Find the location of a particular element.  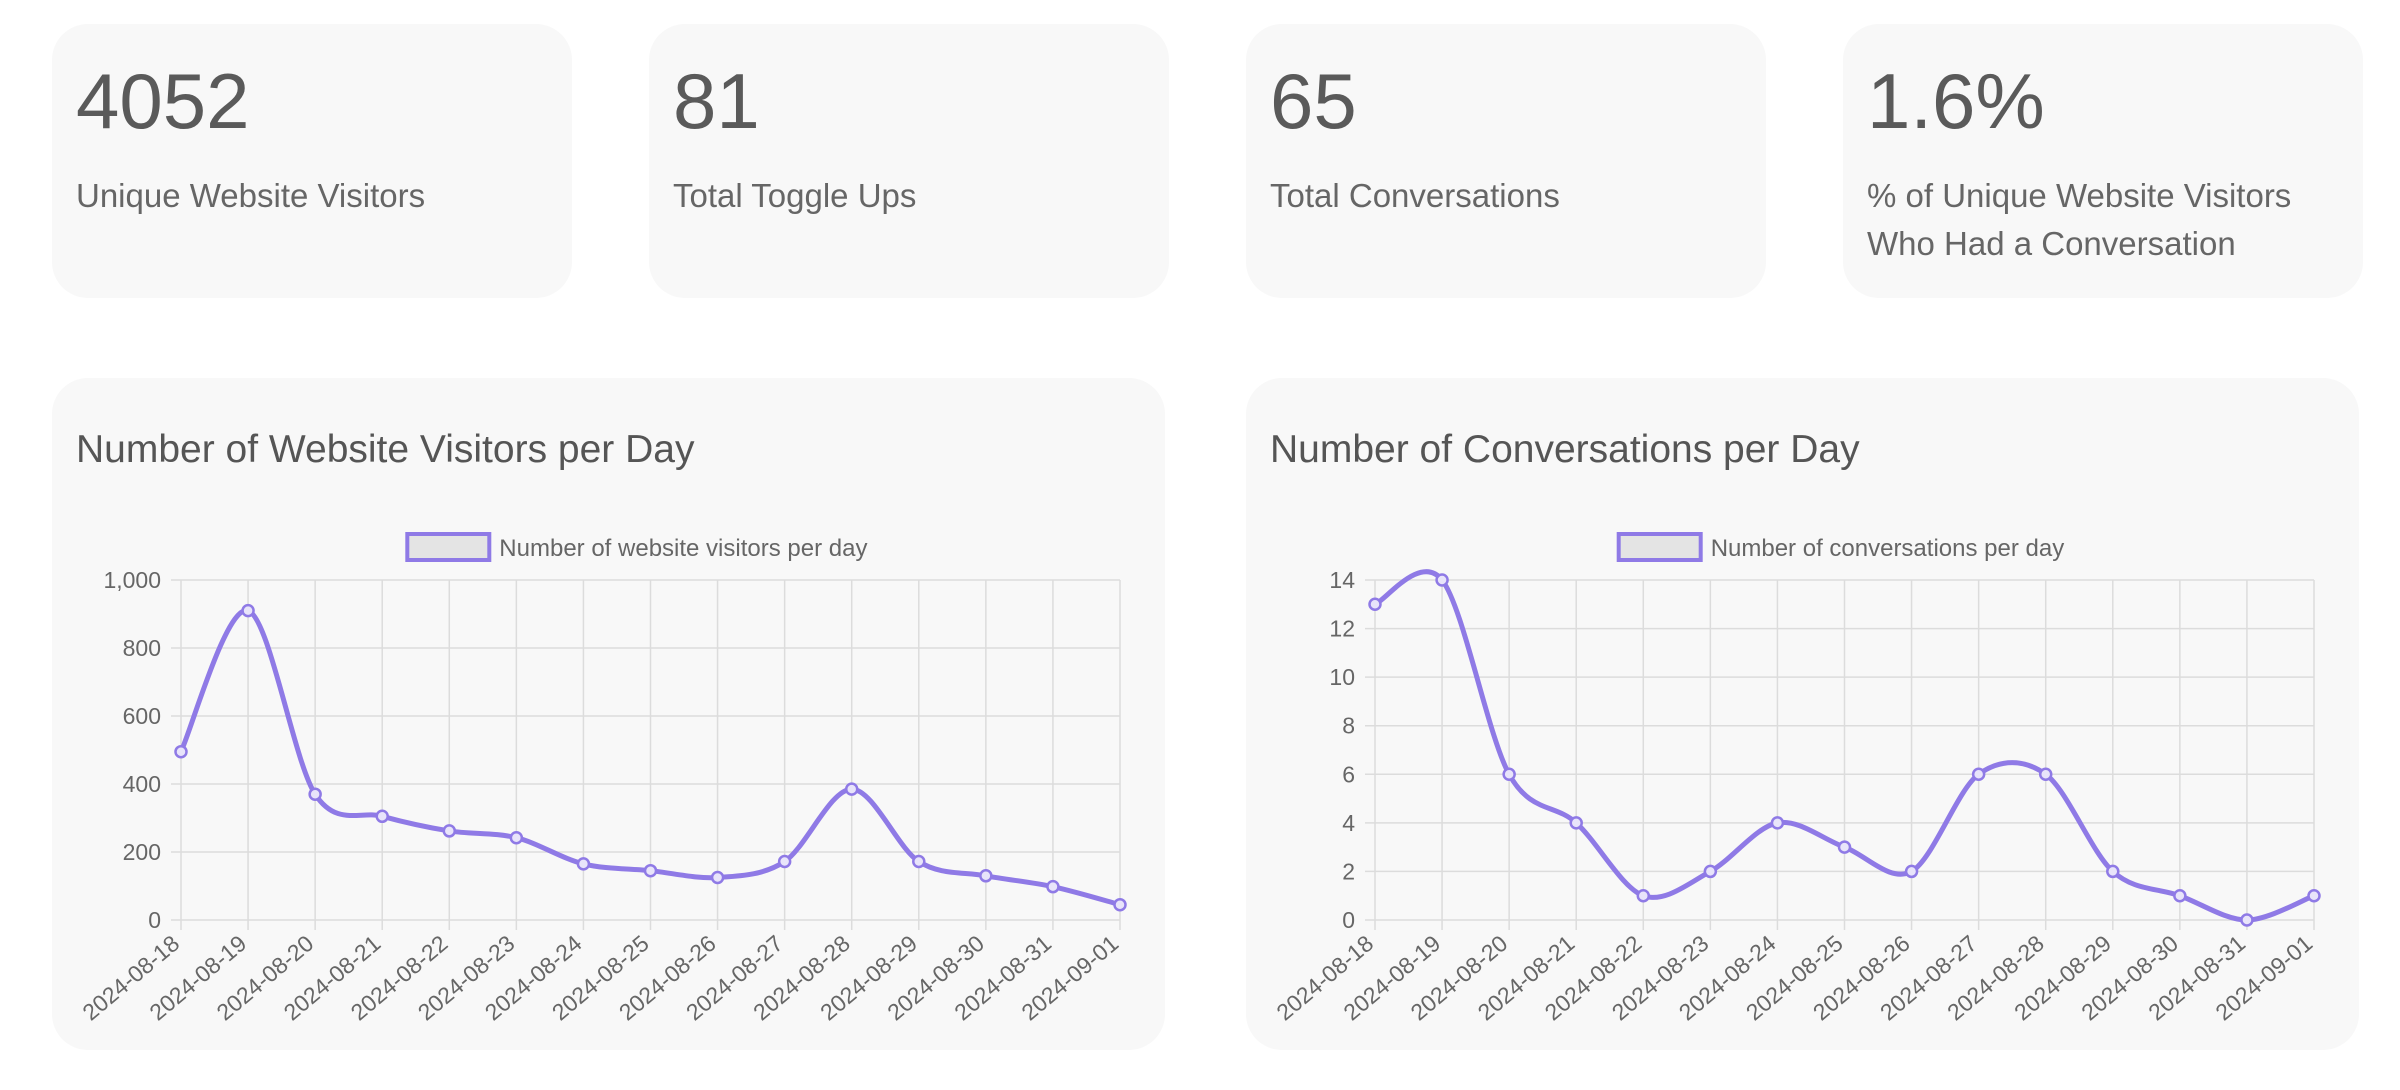

series-line is located at coordinates (649, 758).